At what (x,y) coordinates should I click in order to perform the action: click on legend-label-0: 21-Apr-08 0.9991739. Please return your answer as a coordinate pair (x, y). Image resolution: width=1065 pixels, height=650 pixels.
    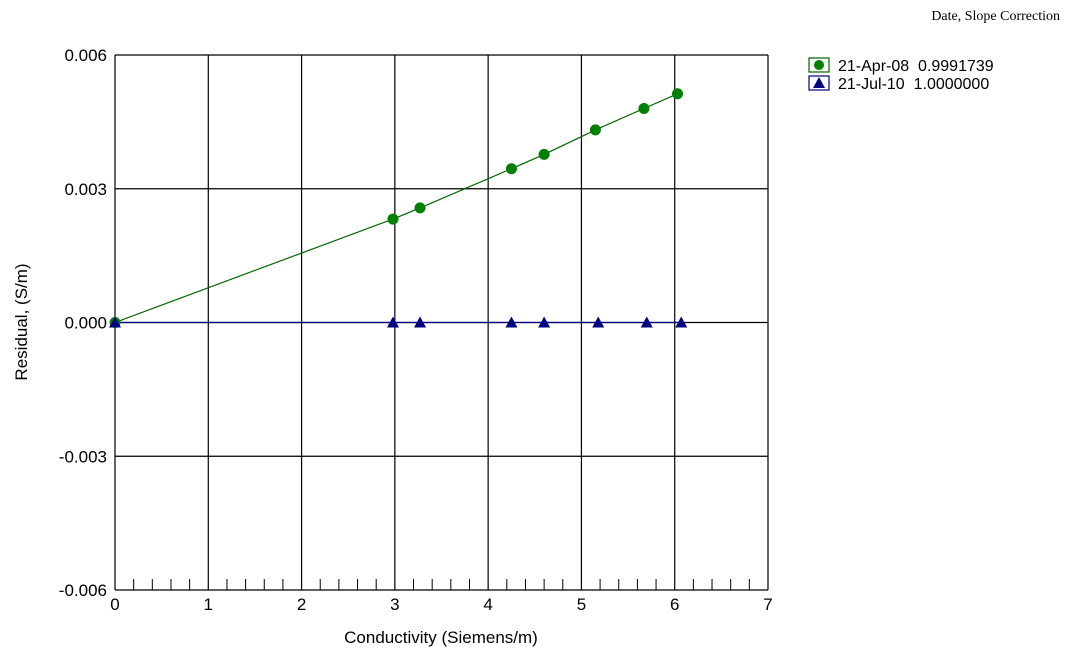
    Looking at the image, I should click on (916, 66).